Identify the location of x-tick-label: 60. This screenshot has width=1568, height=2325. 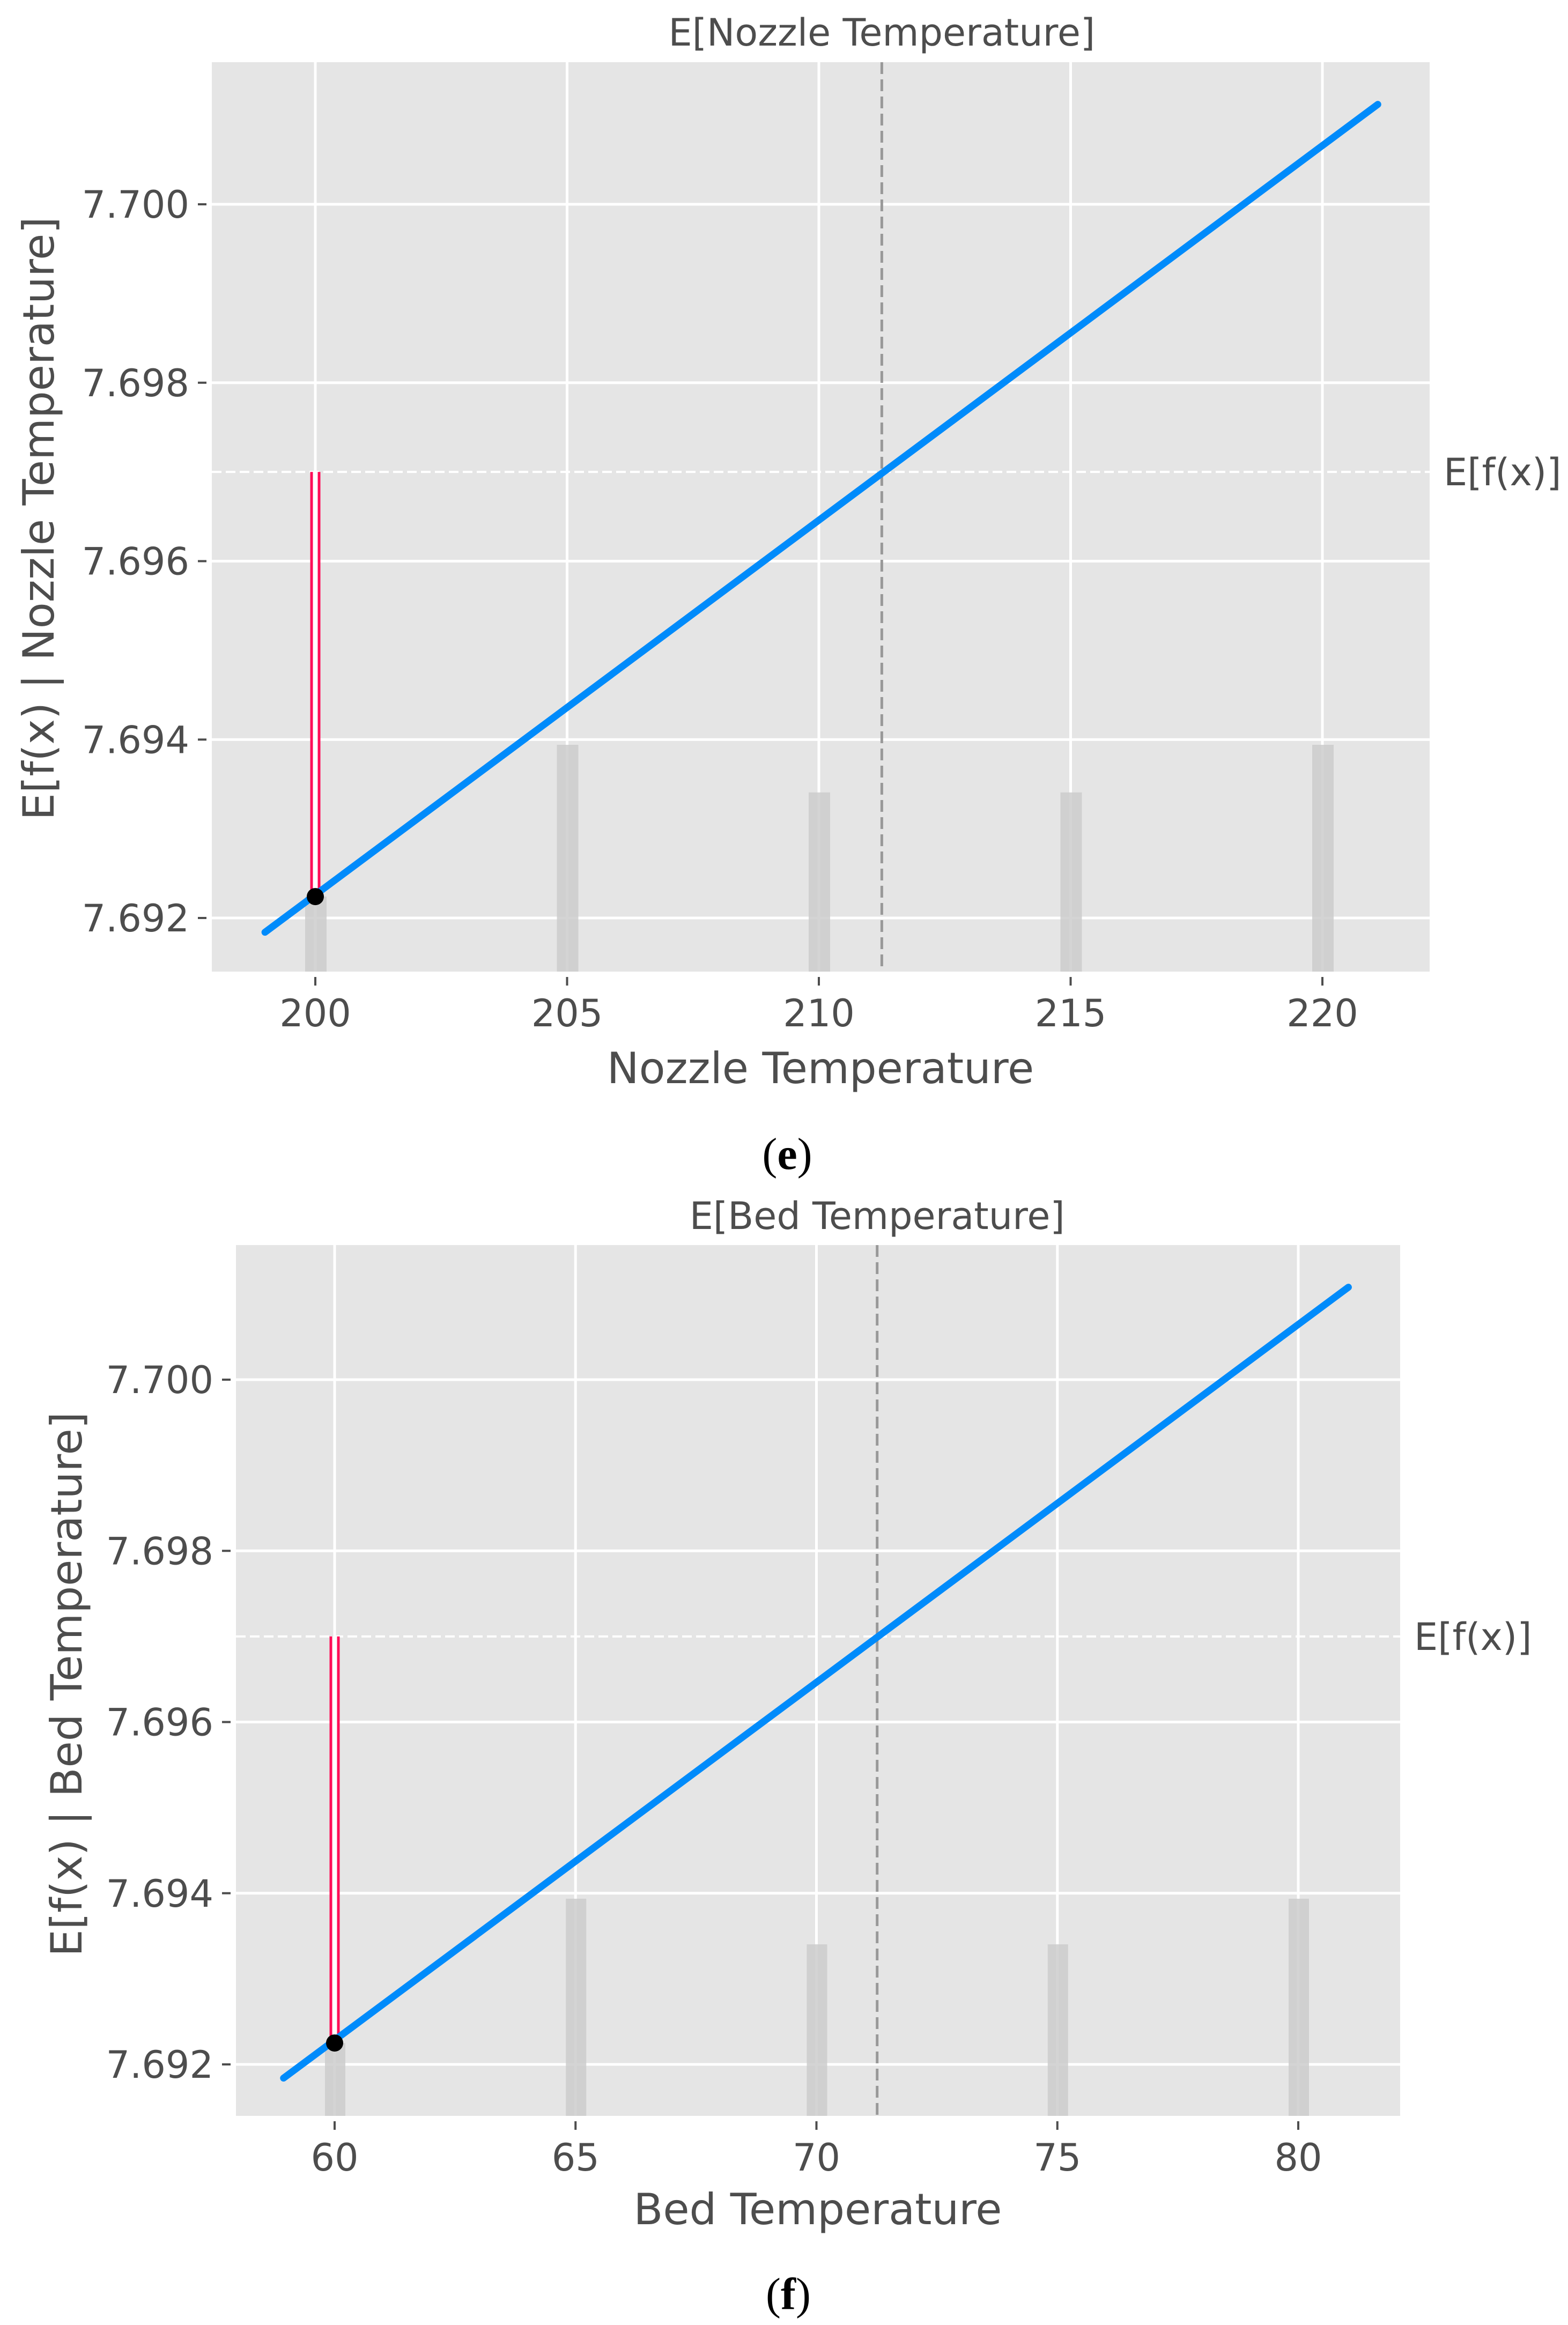
(334, 2158).